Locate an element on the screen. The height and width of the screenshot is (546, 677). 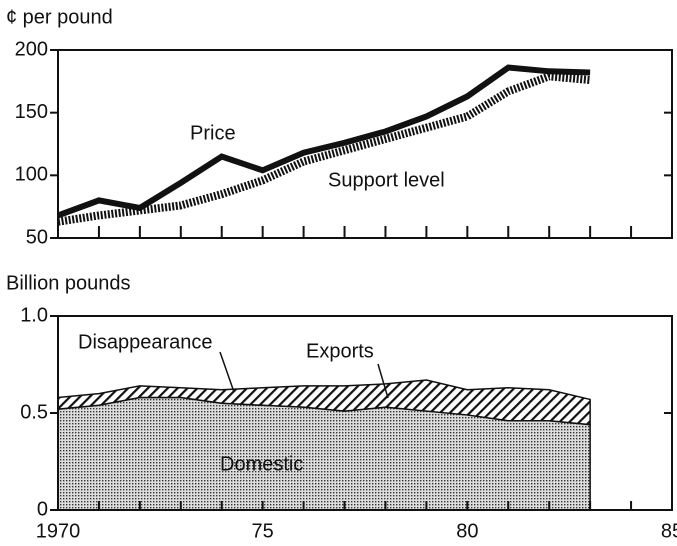
series-label: Domestic is located at coordinates (261, 464).